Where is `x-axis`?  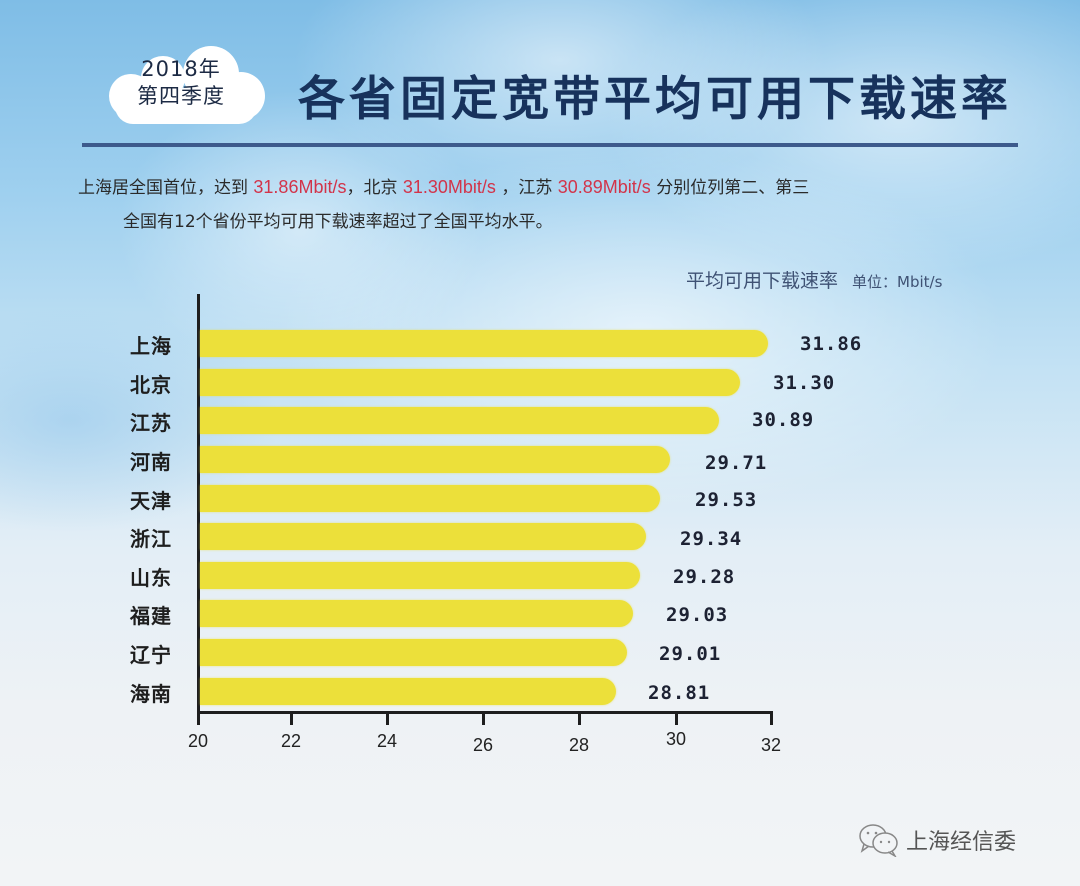
x-axis is located at coordinates (485, 712).